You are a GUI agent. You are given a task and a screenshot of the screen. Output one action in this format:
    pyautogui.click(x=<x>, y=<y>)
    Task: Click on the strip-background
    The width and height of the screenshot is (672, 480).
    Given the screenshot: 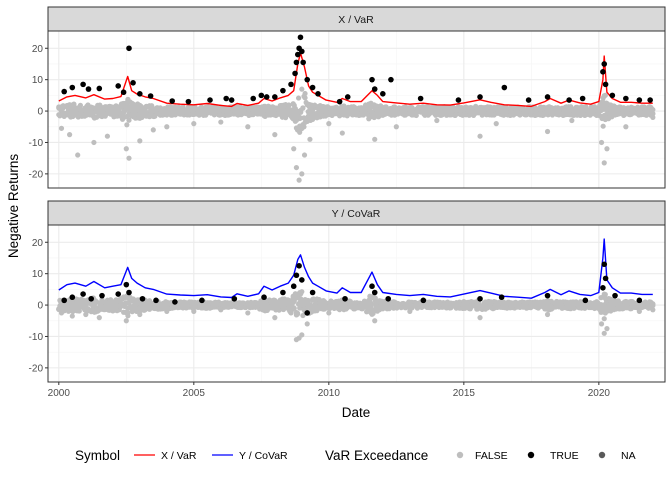 What is the action you would take?
    pyautogui.click(x=356, y=19)
    